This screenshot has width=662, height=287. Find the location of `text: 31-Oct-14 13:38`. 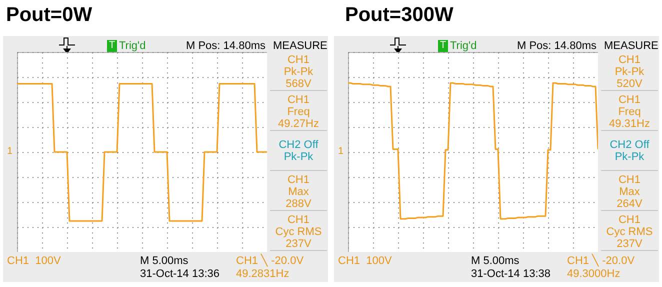

text: 31-Oct-14 13:38 is located at coordinates (510, 274).